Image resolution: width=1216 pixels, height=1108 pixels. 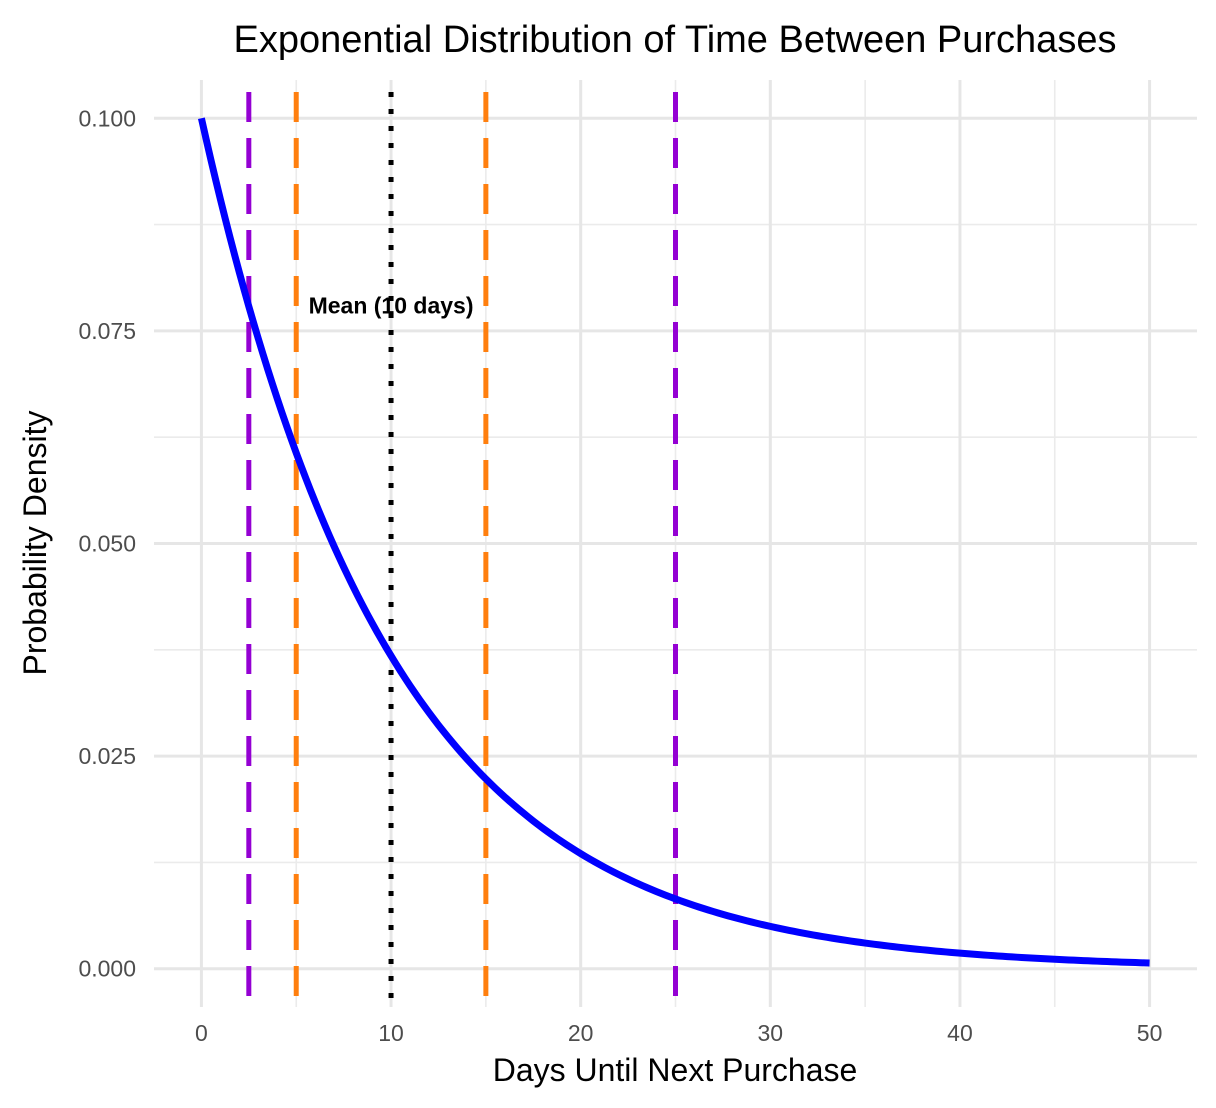 I want to click on y-tick-label: 0.000, so click(x=107, y=969).